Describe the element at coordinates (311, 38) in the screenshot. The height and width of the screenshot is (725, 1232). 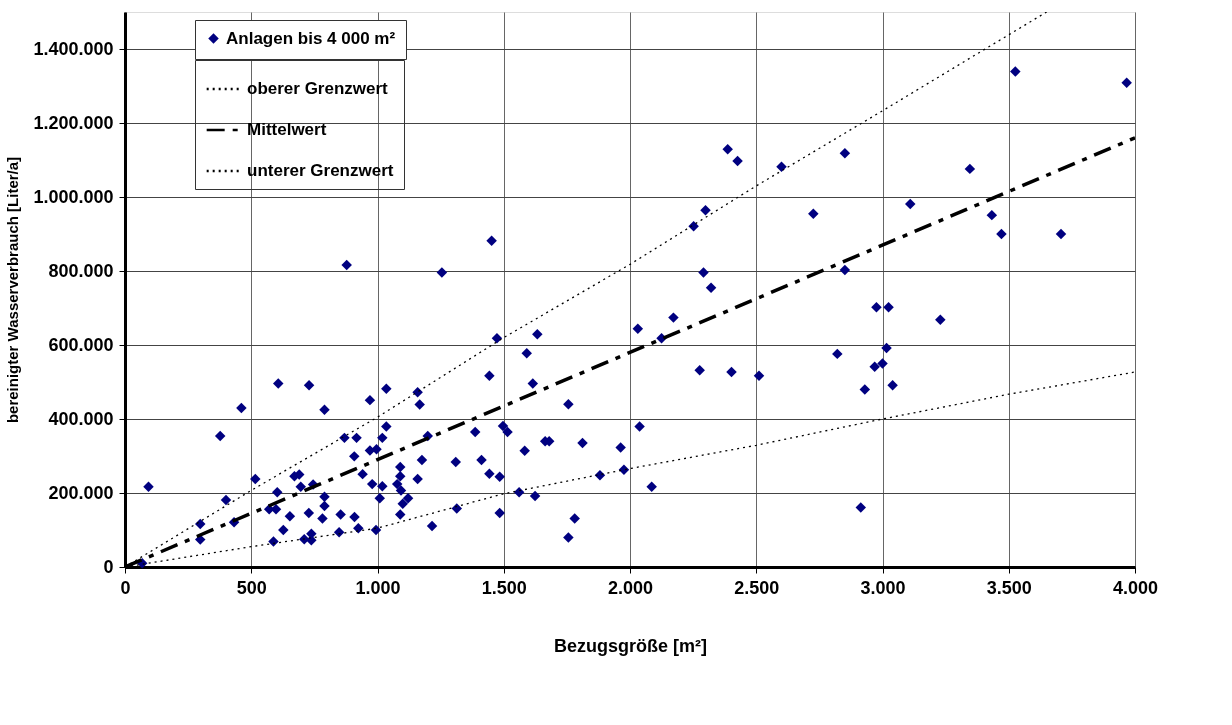
I see `legend-label: Anlagen bis 4 000 m²` at that location.